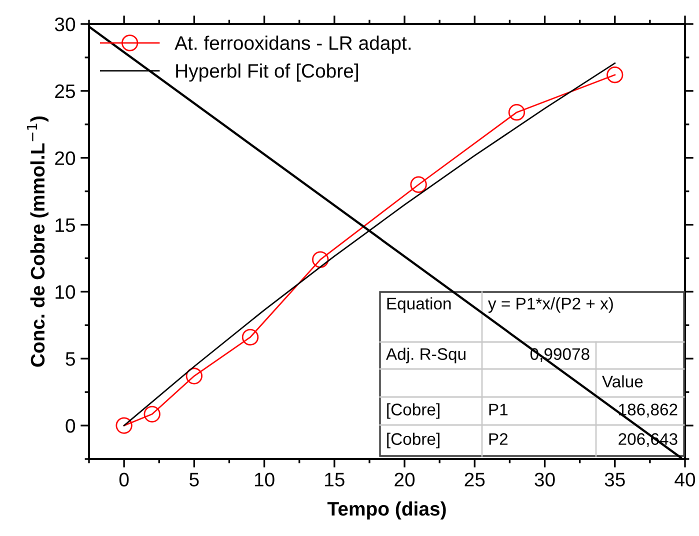 The height and width of the screenshot is (536, 699). Describe the element at coordinates (264, 479) in the screenshot. I see `x-tick-label: 10` at that location.